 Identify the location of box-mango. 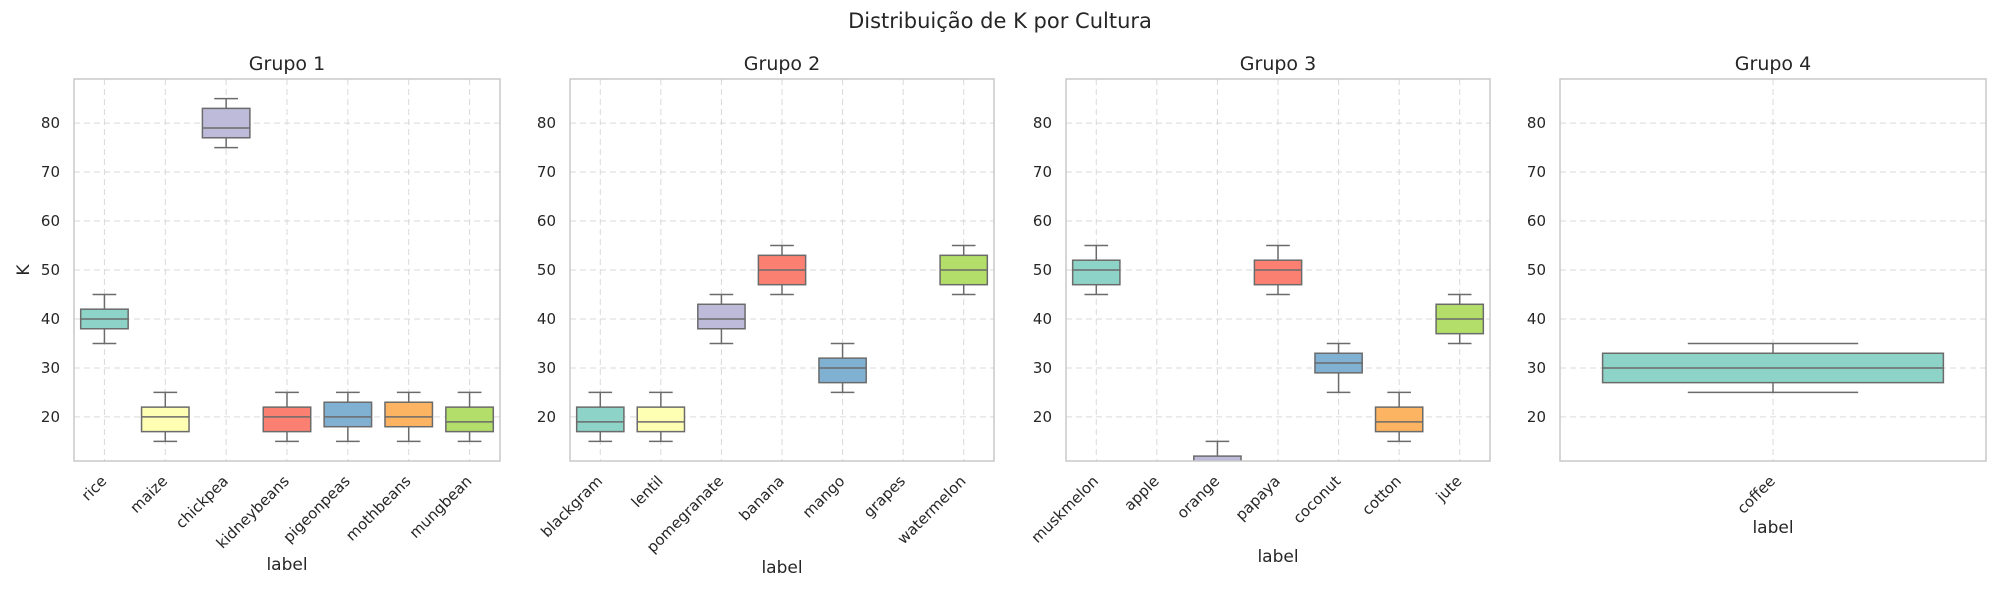
(842, 368).